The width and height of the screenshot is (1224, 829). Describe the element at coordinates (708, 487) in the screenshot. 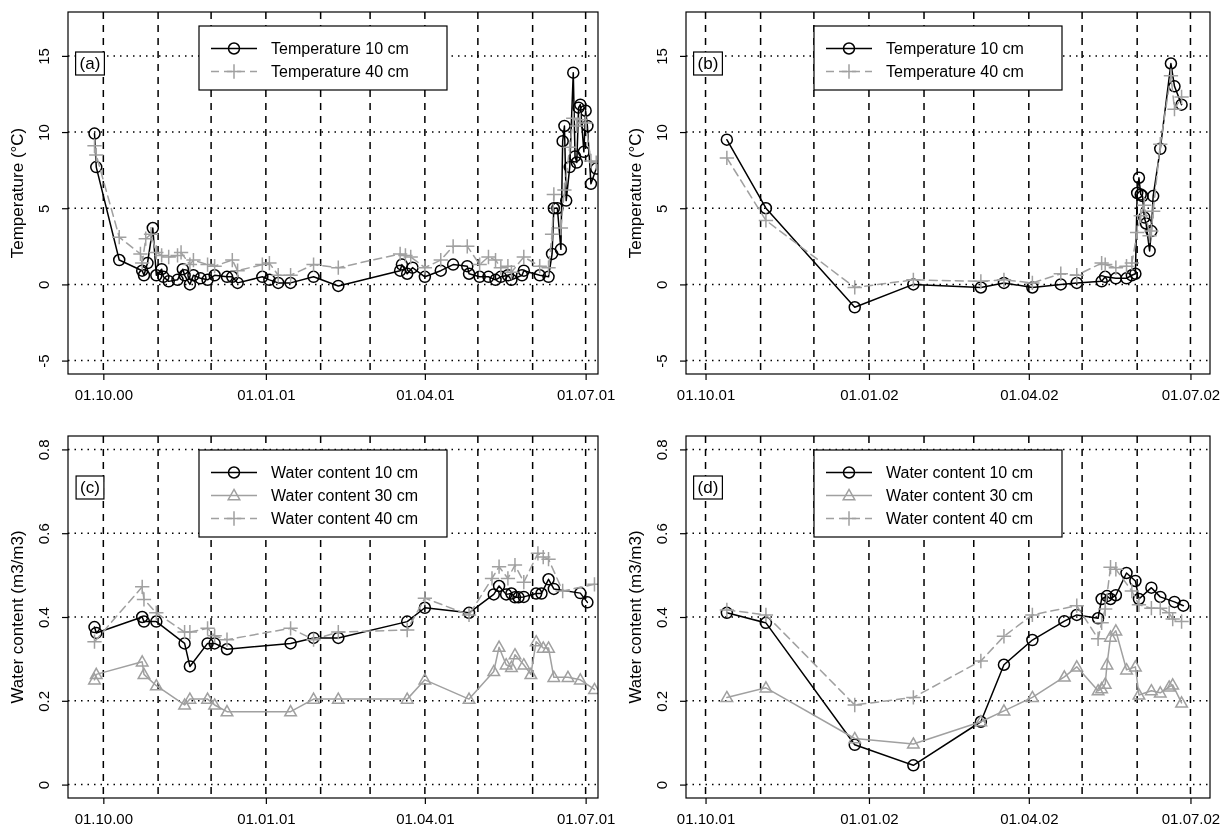

I see `panel-label: (d)` at that location.